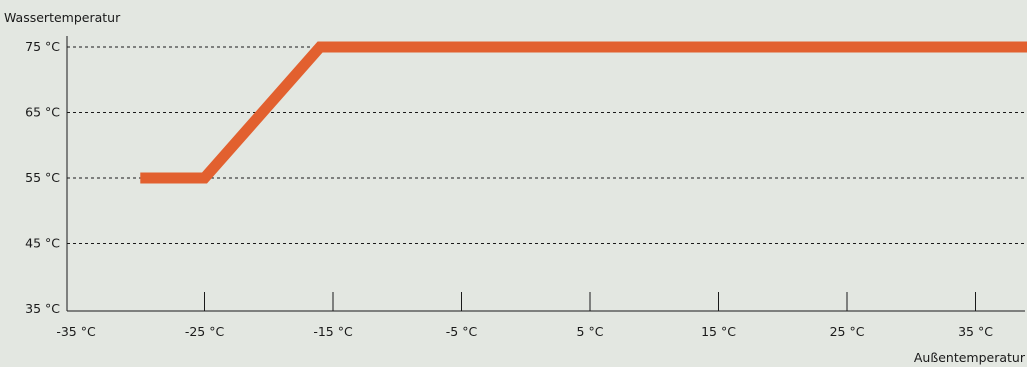  What do you see at coordinates (205, 331) in the screenshot?
I see `x-tick-label: -25 °C` at bounding box center [205, 331].